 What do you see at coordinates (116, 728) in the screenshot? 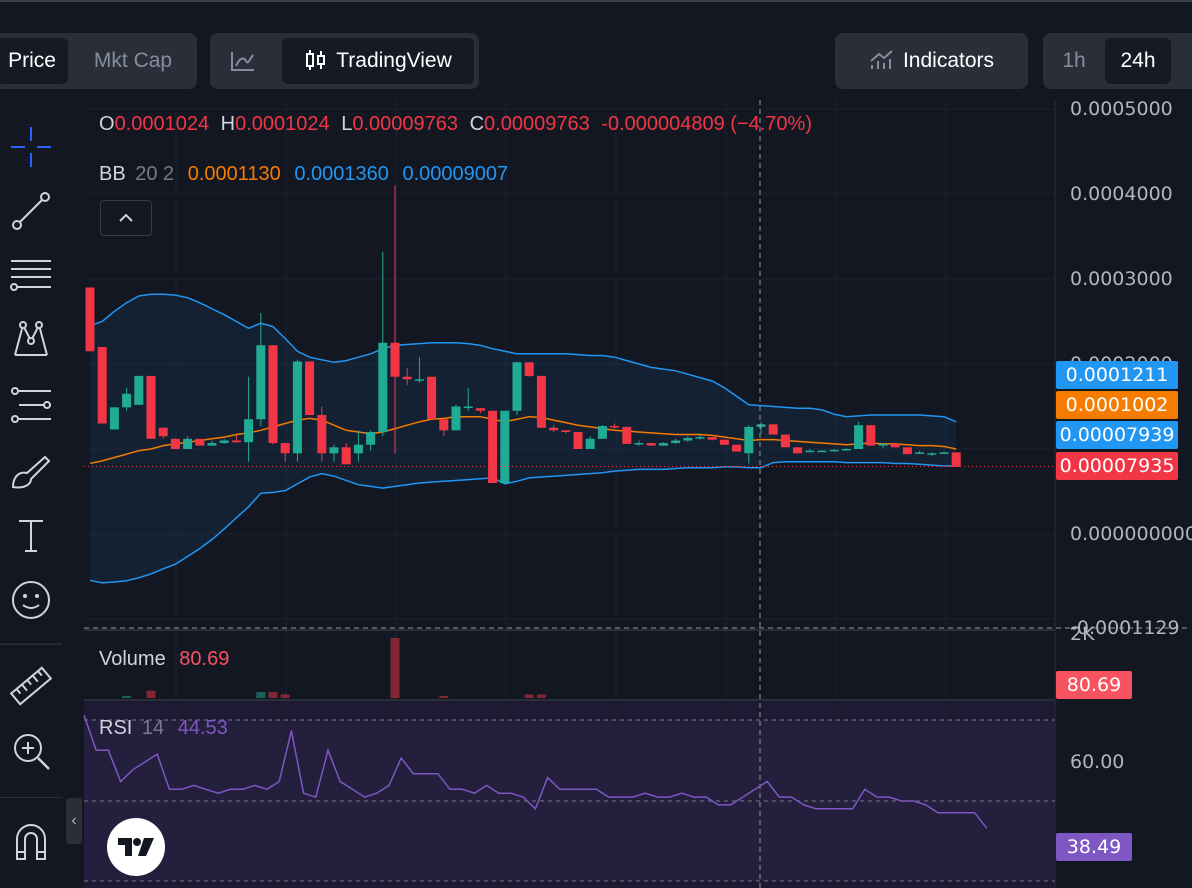
I see `rsi-label: RSI` at bounding box center [116, 728].